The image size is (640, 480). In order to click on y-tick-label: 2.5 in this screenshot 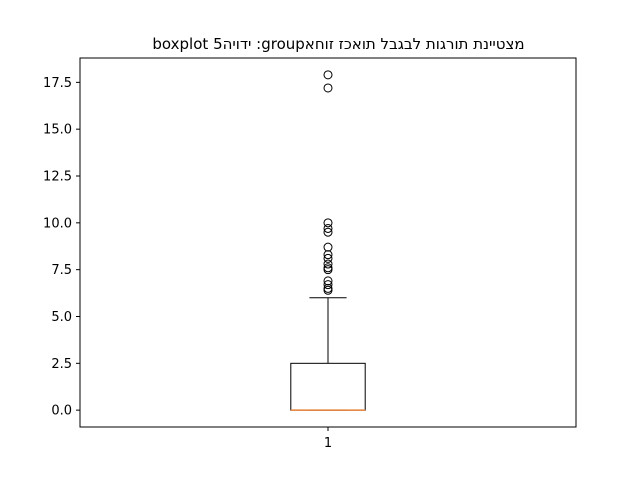, I will do `click(61, 364)`.